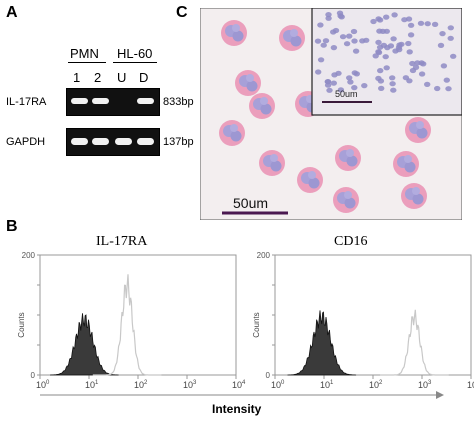  What do you see at coordinates (122, 77) in the screenshot?
I see `lane-label-u: U` at bounding box center [122, 77].